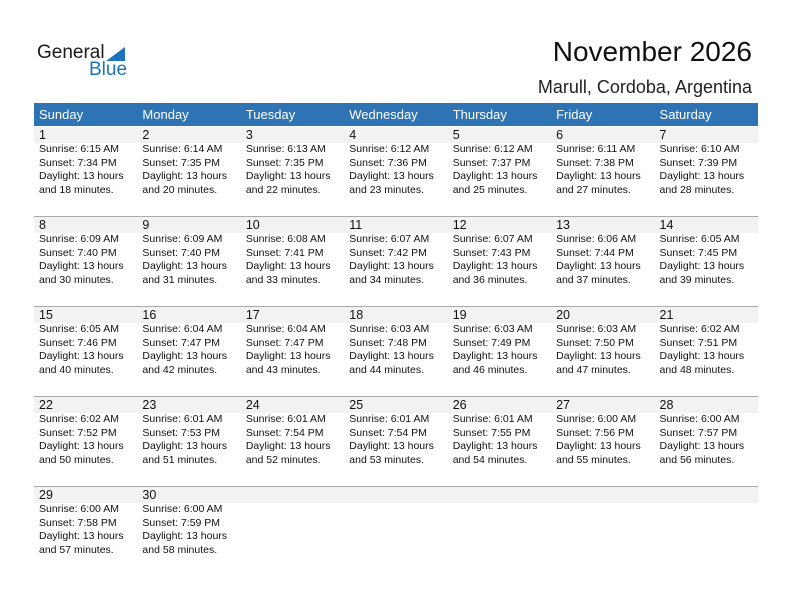 This screenshot has width=792, height=612. What do you see at coordinates (490, 369) in the screenshot?
I see `daylight-minutes-text: and 46 minutes.` at bounding box center [490, 369].